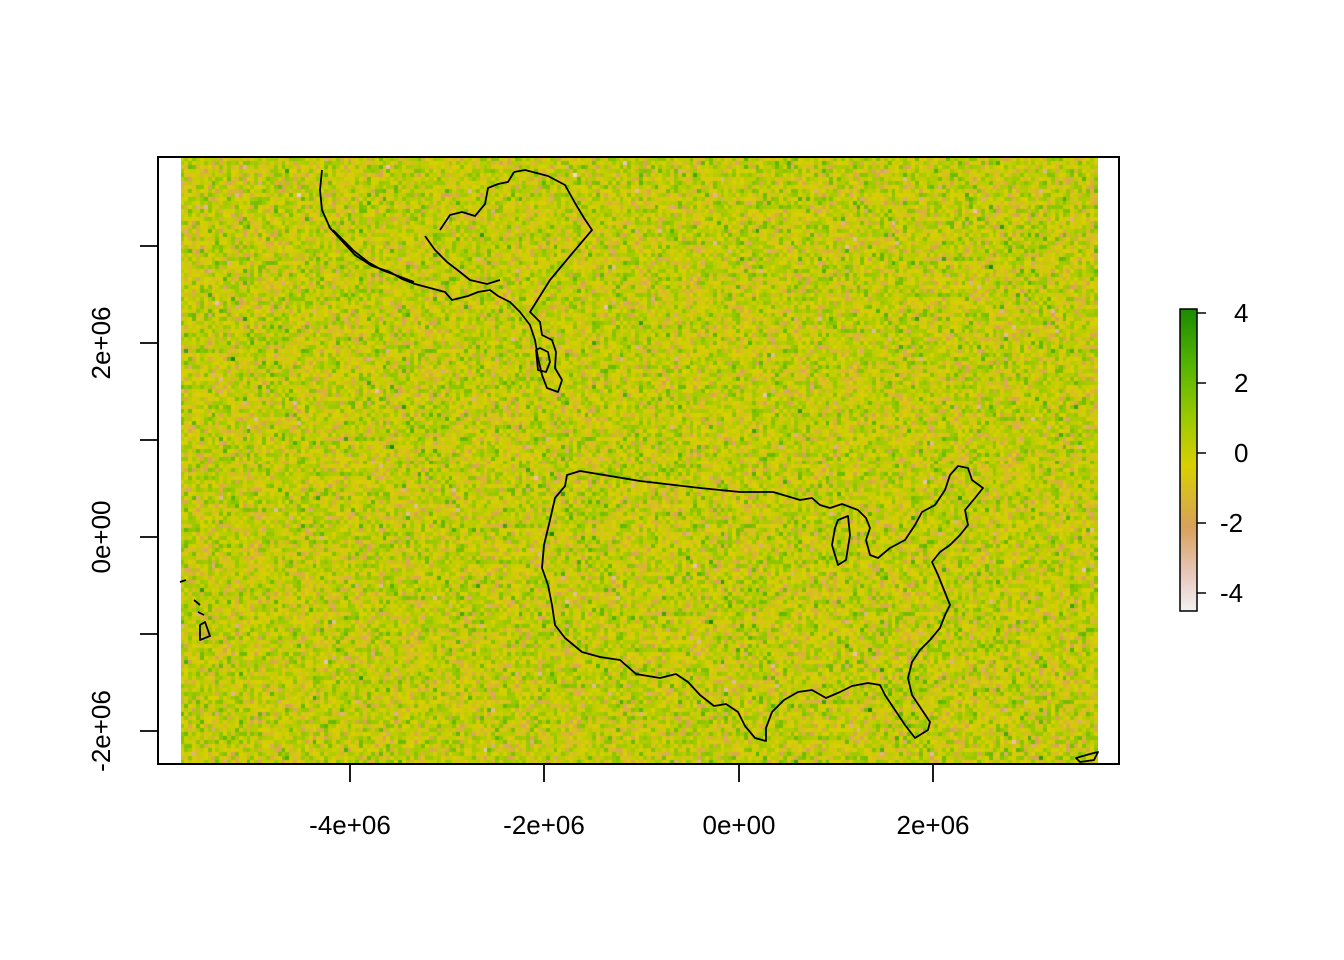 Image resolution: width=1344 pixels, height=960 pixels. I want to click on y-tick-label: 2e+06, so click(101, 342).